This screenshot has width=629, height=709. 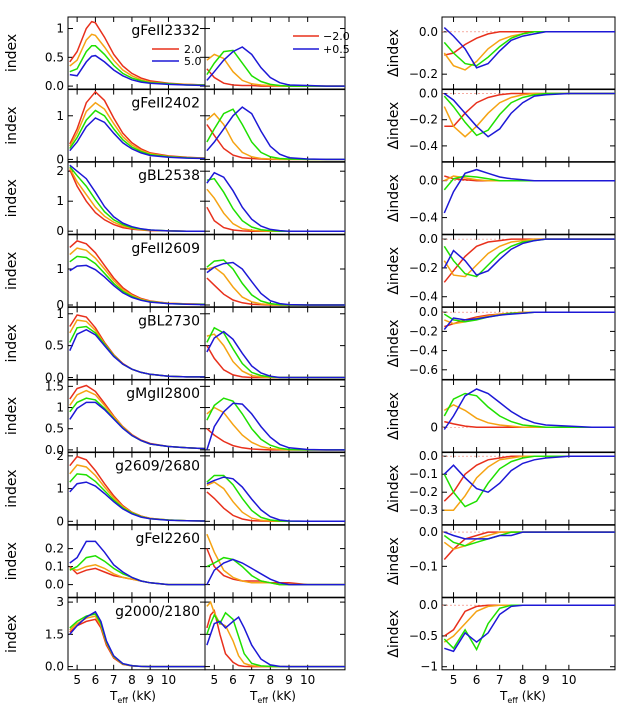 What do you see at coordinates (167, 539) in the screenshot?
I see `index-name: gFeI2260` at bounding box center [167, 539].